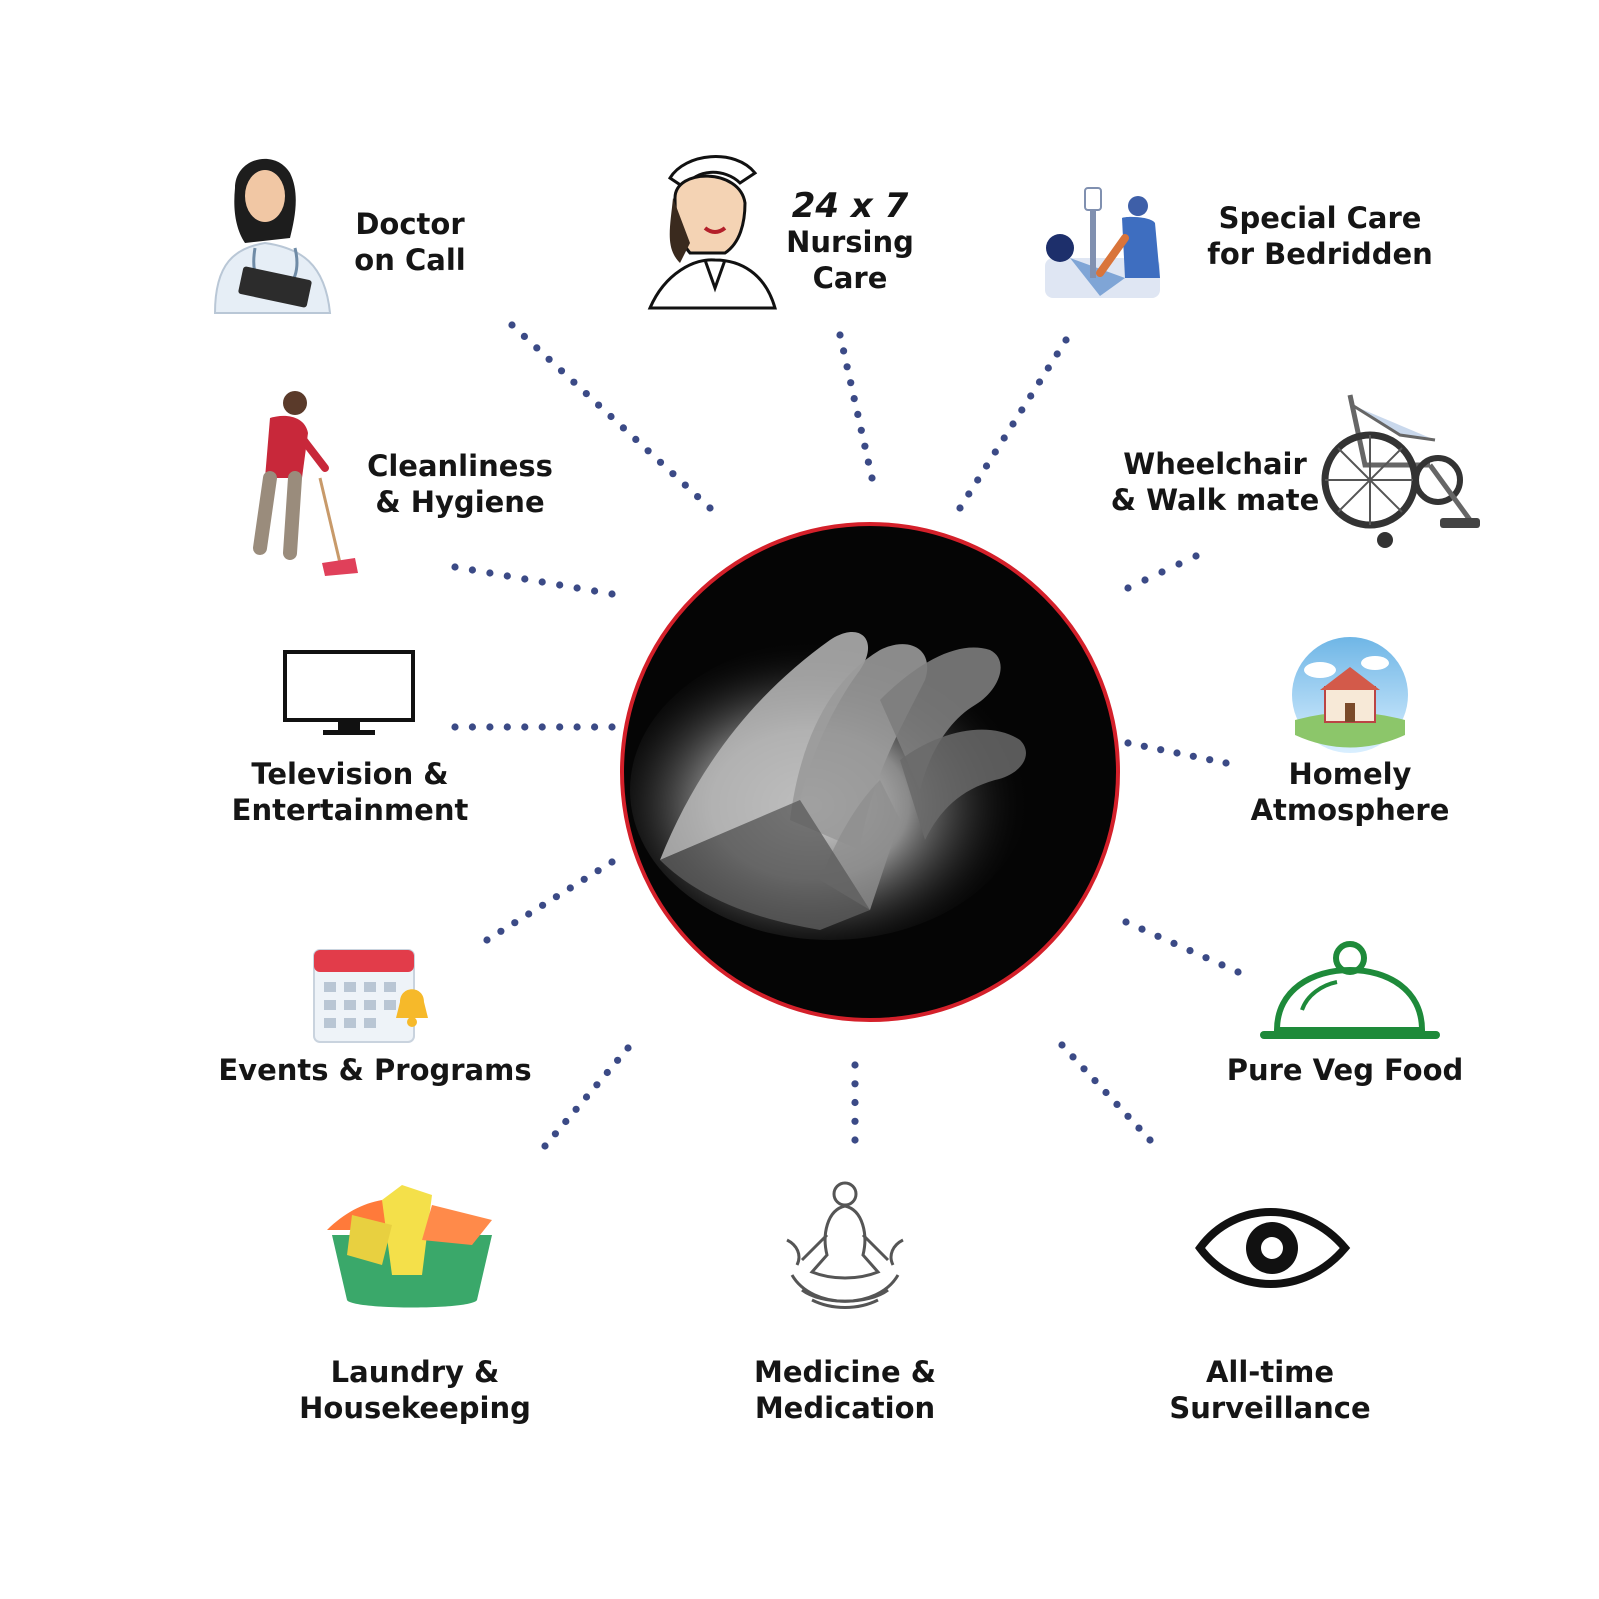 This screenshot has height=1599, width=1599. Describe the element at coordinates (1273, 1248) in the screenshot. I see `eye-icon` at that location.